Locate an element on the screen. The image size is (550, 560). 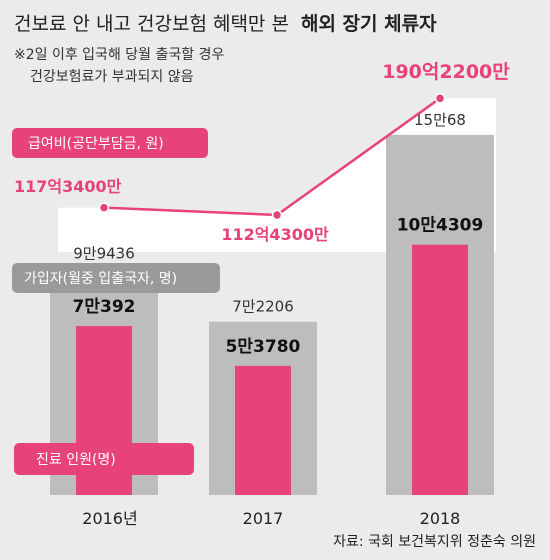
benefit-value-label: 117억3400만 is located at coordinates (68, 186).